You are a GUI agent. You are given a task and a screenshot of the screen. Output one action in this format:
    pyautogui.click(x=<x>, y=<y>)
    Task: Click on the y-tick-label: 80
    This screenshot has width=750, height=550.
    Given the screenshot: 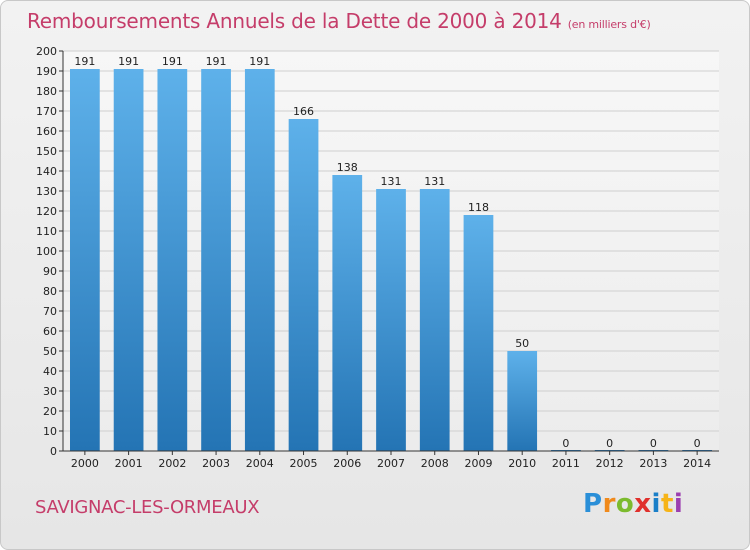 What is the action you would take?
    pyautogui.click(x=50, y=291)
    